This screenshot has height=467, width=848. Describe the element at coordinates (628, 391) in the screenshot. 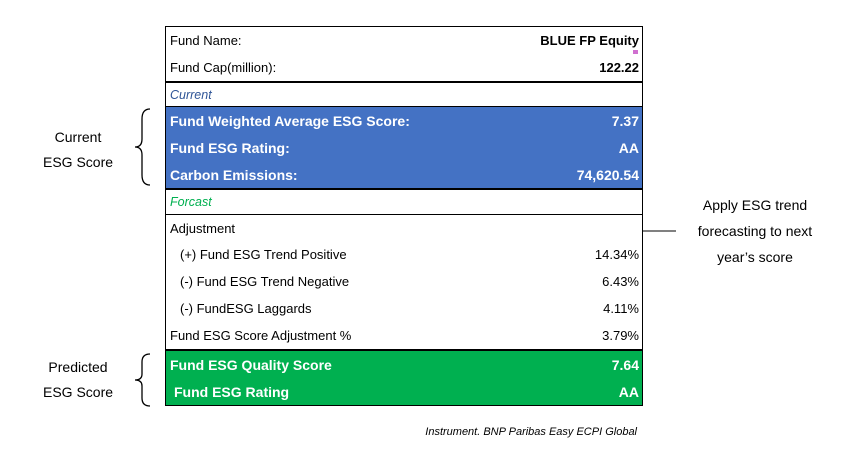

I see `predicted-row-value: AA` at that location.